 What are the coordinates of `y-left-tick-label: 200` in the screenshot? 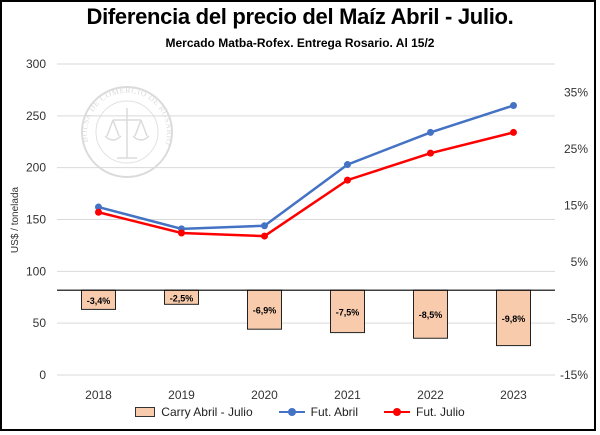 It's located at (36, 168).